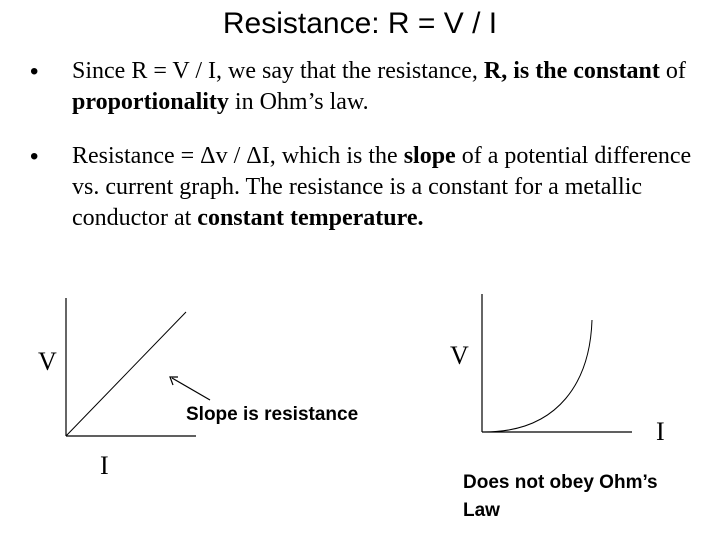  What do you see at coordinates (47, 361) in the screenshot?
I see `left-graph-y-label: V` at bounding box center [47, 361].